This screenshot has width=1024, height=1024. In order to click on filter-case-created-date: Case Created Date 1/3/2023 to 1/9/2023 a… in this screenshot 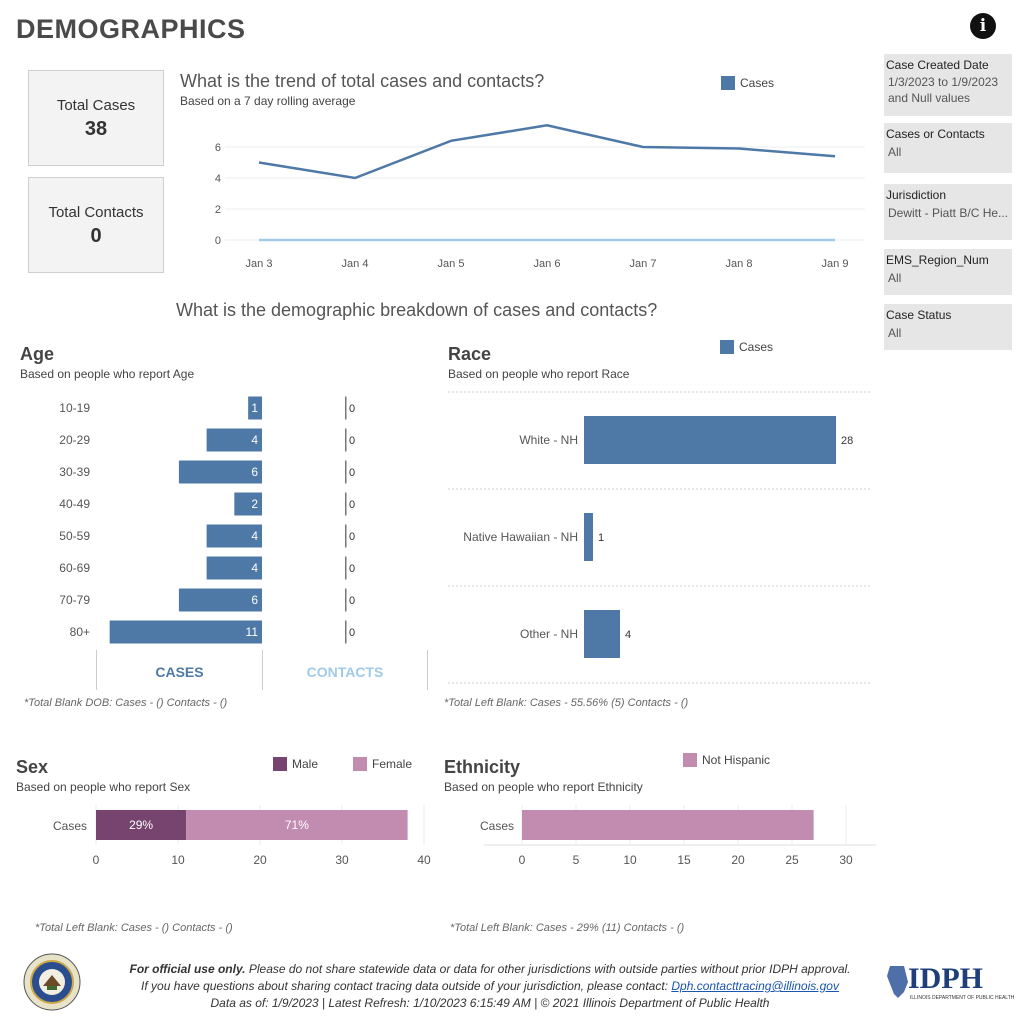, I will do `click(948, 85)`.